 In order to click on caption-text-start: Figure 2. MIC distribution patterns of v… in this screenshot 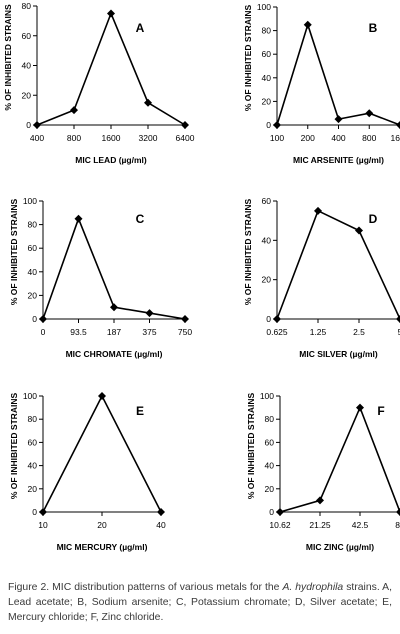, I will do `click(145, 587)`.